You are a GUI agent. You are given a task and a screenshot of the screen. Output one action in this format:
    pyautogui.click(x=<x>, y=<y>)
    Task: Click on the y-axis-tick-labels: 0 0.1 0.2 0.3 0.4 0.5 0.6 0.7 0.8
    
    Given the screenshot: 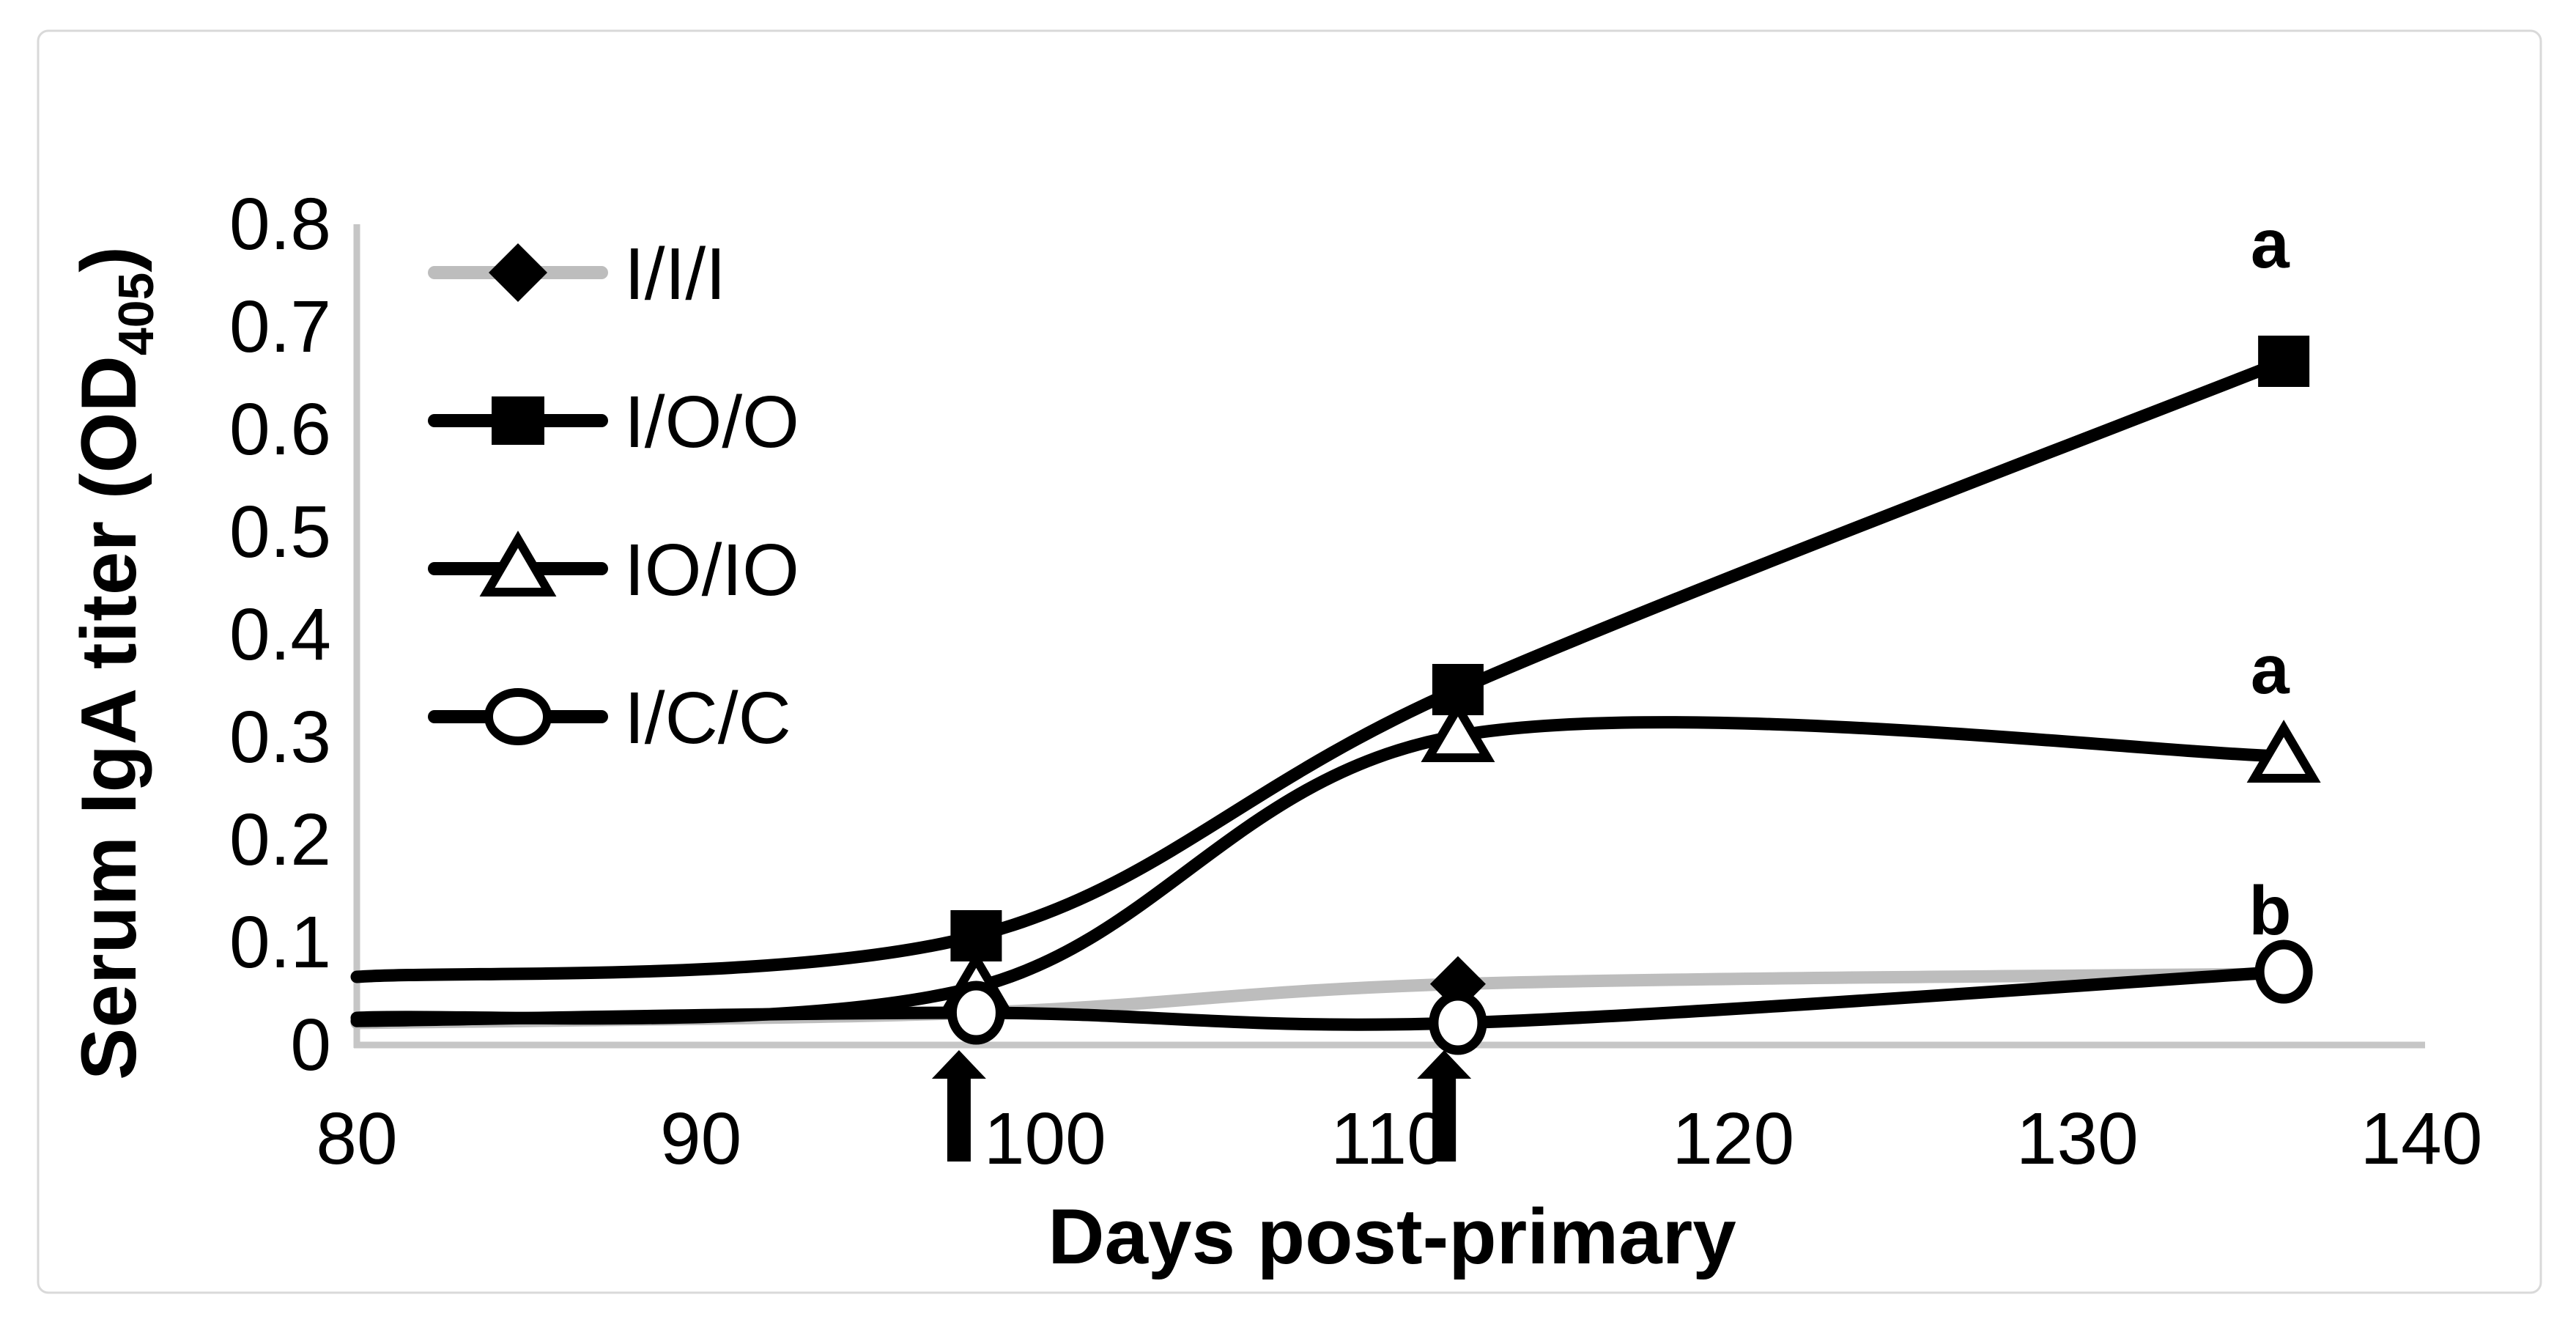 What is the action you would take?
    pyautogui.click(x=280, y=634)
    